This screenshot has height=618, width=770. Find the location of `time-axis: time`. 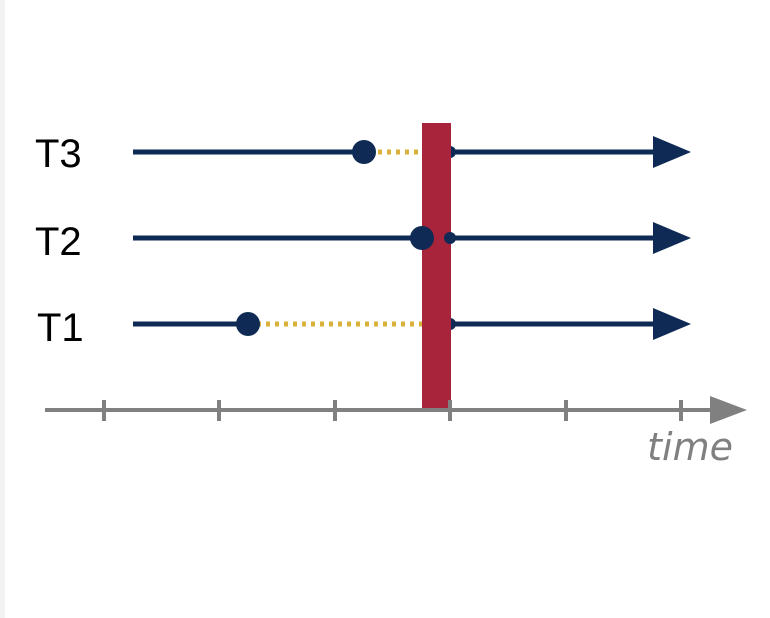

time-axis: time is located at coordinates (396, 432).